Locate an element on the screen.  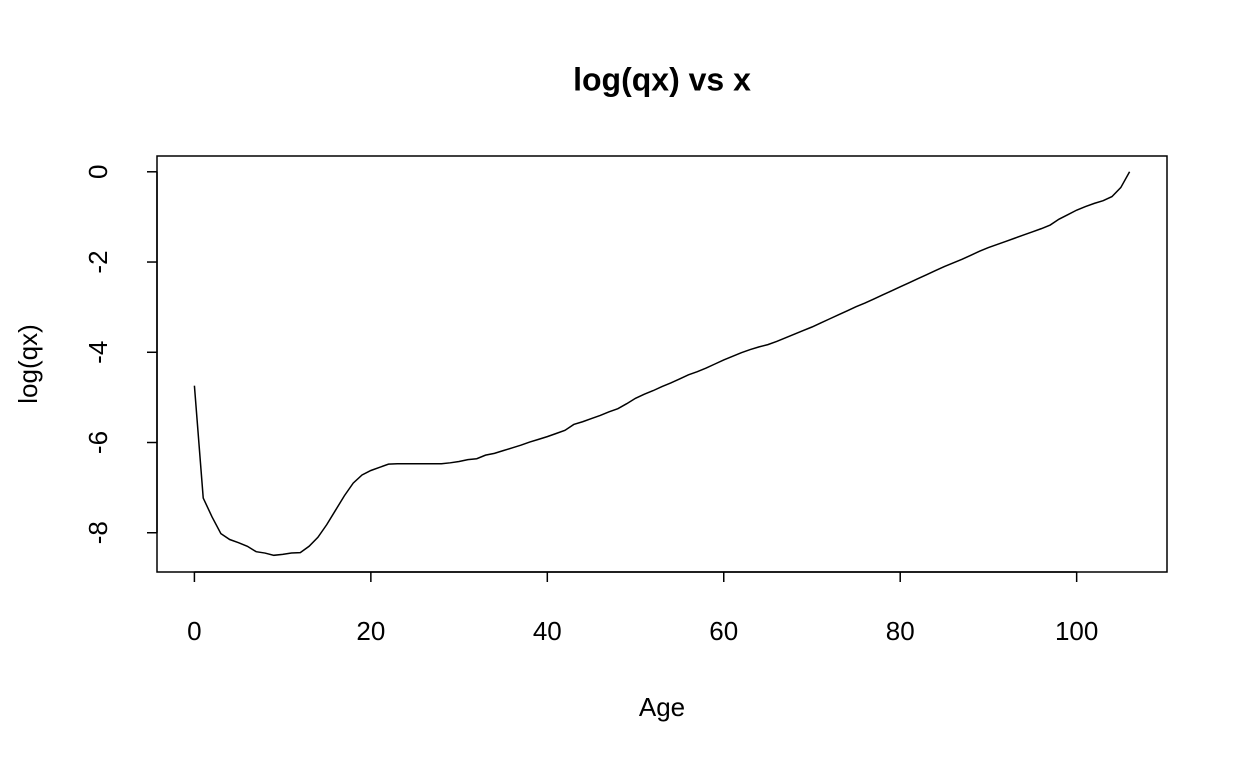
x-tick-label: 20 is located at coordinates (370, 631).